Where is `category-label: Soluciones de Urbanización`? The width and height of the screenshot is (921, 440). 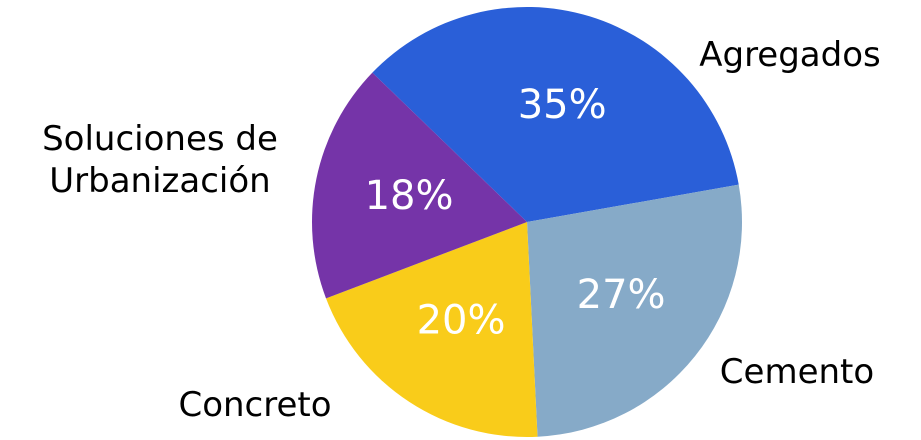
category-label: Soluciones de Urbanización is located at coordinates (160, 160).